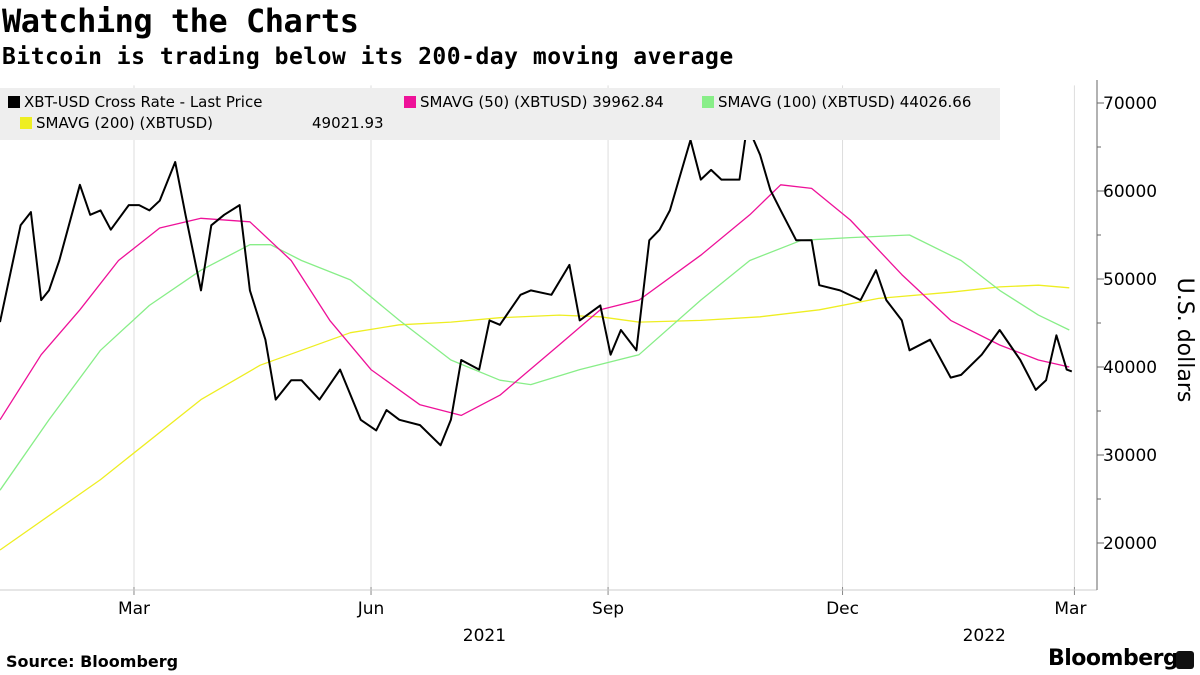 This screenshot has width=1200, height=675. What do you see at coordinates (1130, 456) in the screenshot?
I see `y-tick-label: 30000` at bounding box center [1130, 456].